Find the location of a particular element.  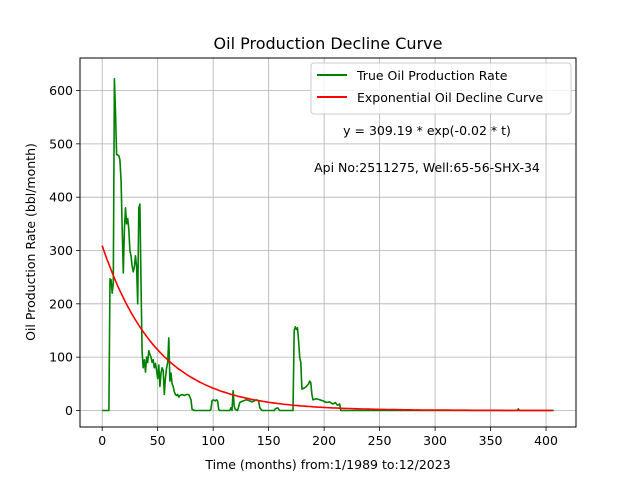

well-annotation: Api No:2511275, Well:65-56-SHX-34 is located at coordinates (427, 167).